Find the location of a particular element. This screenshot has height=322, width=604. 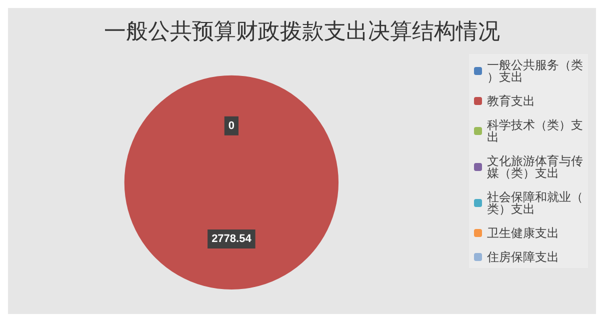

legend-label: 卫生健康支出 is located at coordinates (523, 233).